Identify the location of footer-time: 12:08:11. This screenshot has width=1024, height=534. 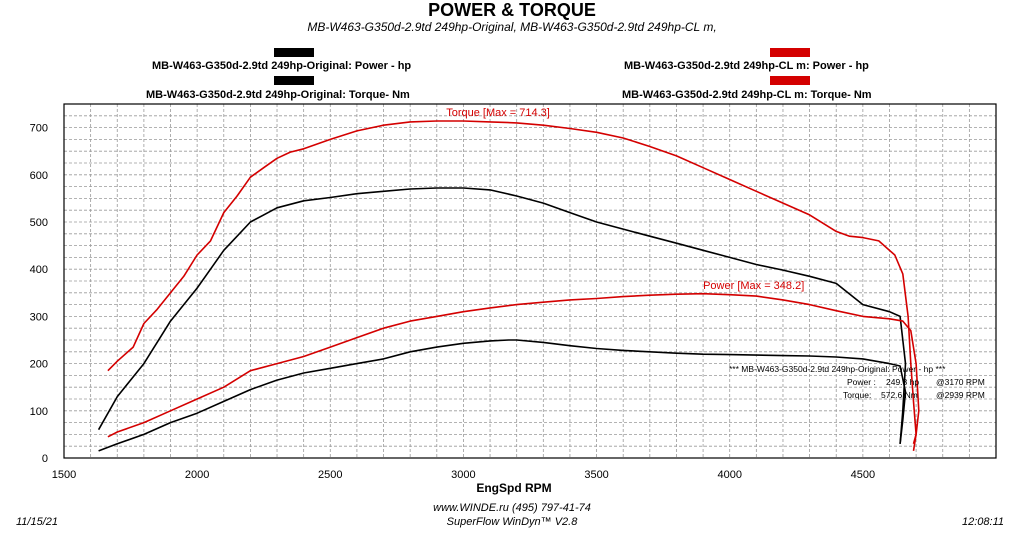
(983, 522).